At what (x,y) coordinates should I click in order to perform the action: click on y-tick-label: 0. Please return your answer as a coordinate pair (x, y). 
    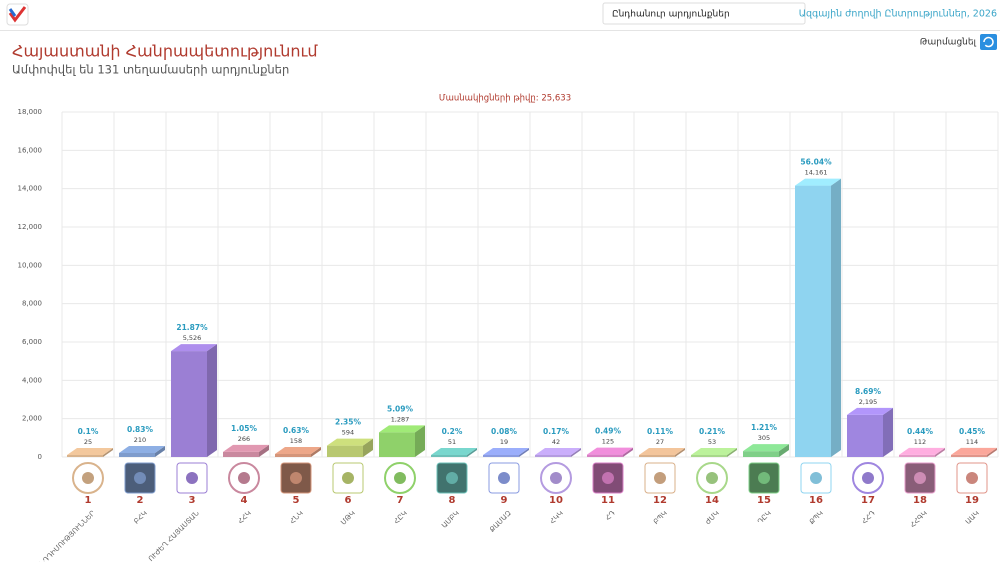
    Looking at the image, I should click on (40, 457).